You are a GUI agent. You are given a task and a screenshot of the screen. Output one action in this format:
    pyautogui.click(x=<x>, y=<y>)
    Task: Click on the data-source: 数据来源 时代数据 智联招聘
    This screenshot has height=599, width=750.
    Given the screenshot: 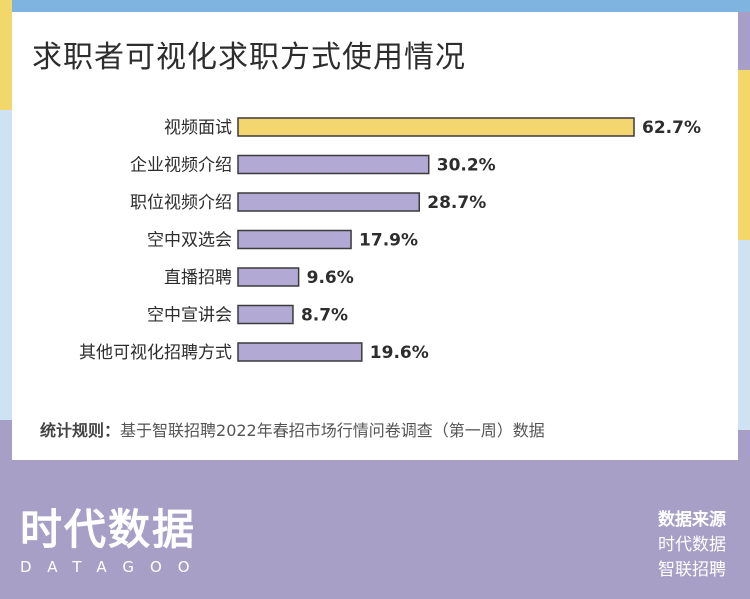 What is the action you would take?
    pyautogui.click(x=692, y=545)
    